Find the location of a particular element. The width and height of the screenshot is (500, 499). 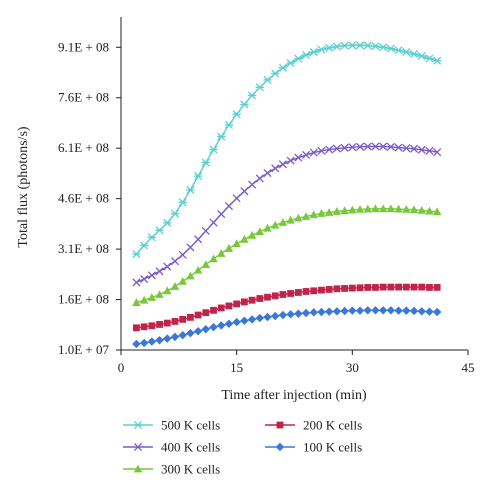

y-tick-label: 4.6E + 08 is located at coordinates (83, 198).